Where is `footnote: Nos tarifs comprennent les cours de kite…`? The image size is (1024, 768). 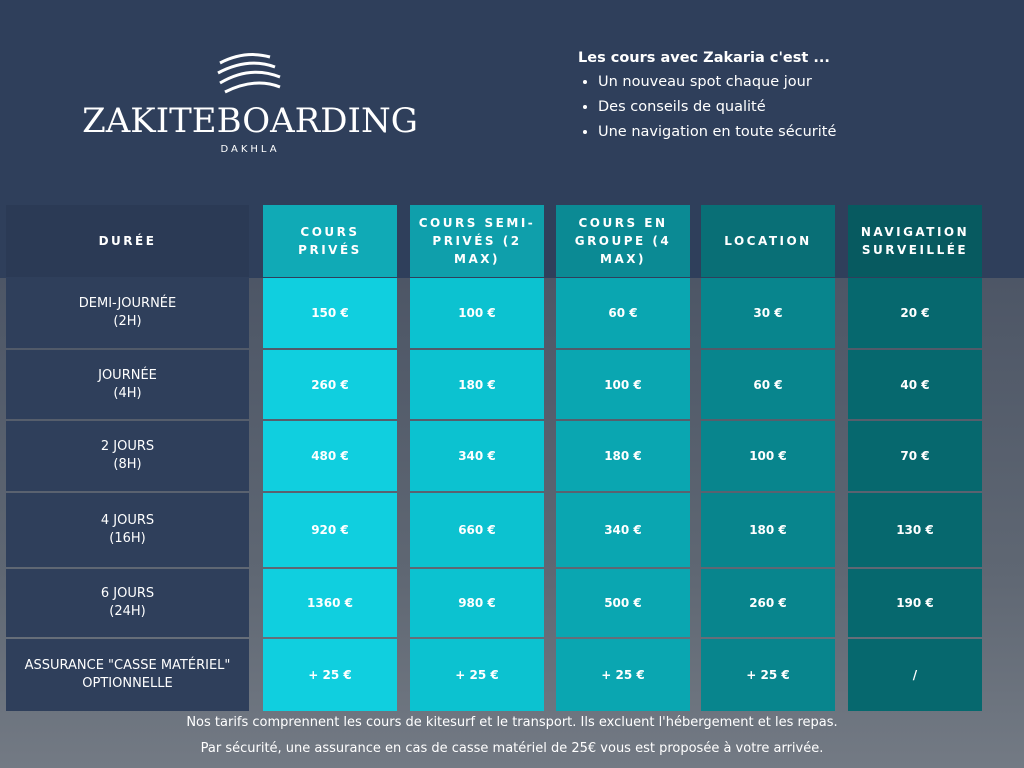 footnote: Nos tarifs comprennent les cours de kite… is located at coordinates (512, 722).